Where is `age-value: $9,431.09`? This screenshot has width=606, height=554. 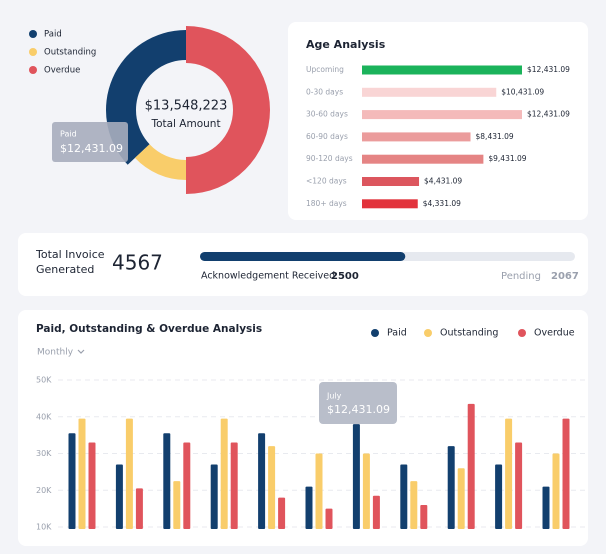 age-value: $9,431.09 is located at coordinates (507, 158).